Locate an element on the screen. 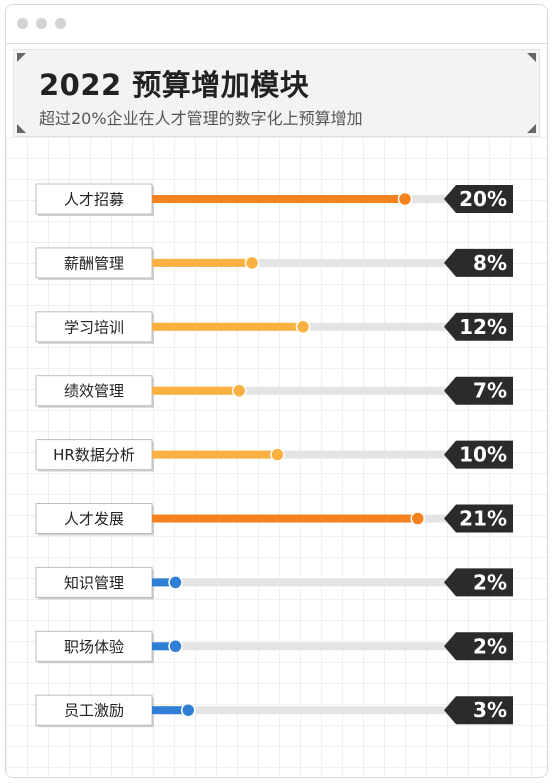 This screenshot has width=555, height=784. window-titlebar is located at coordinates (276, 24).